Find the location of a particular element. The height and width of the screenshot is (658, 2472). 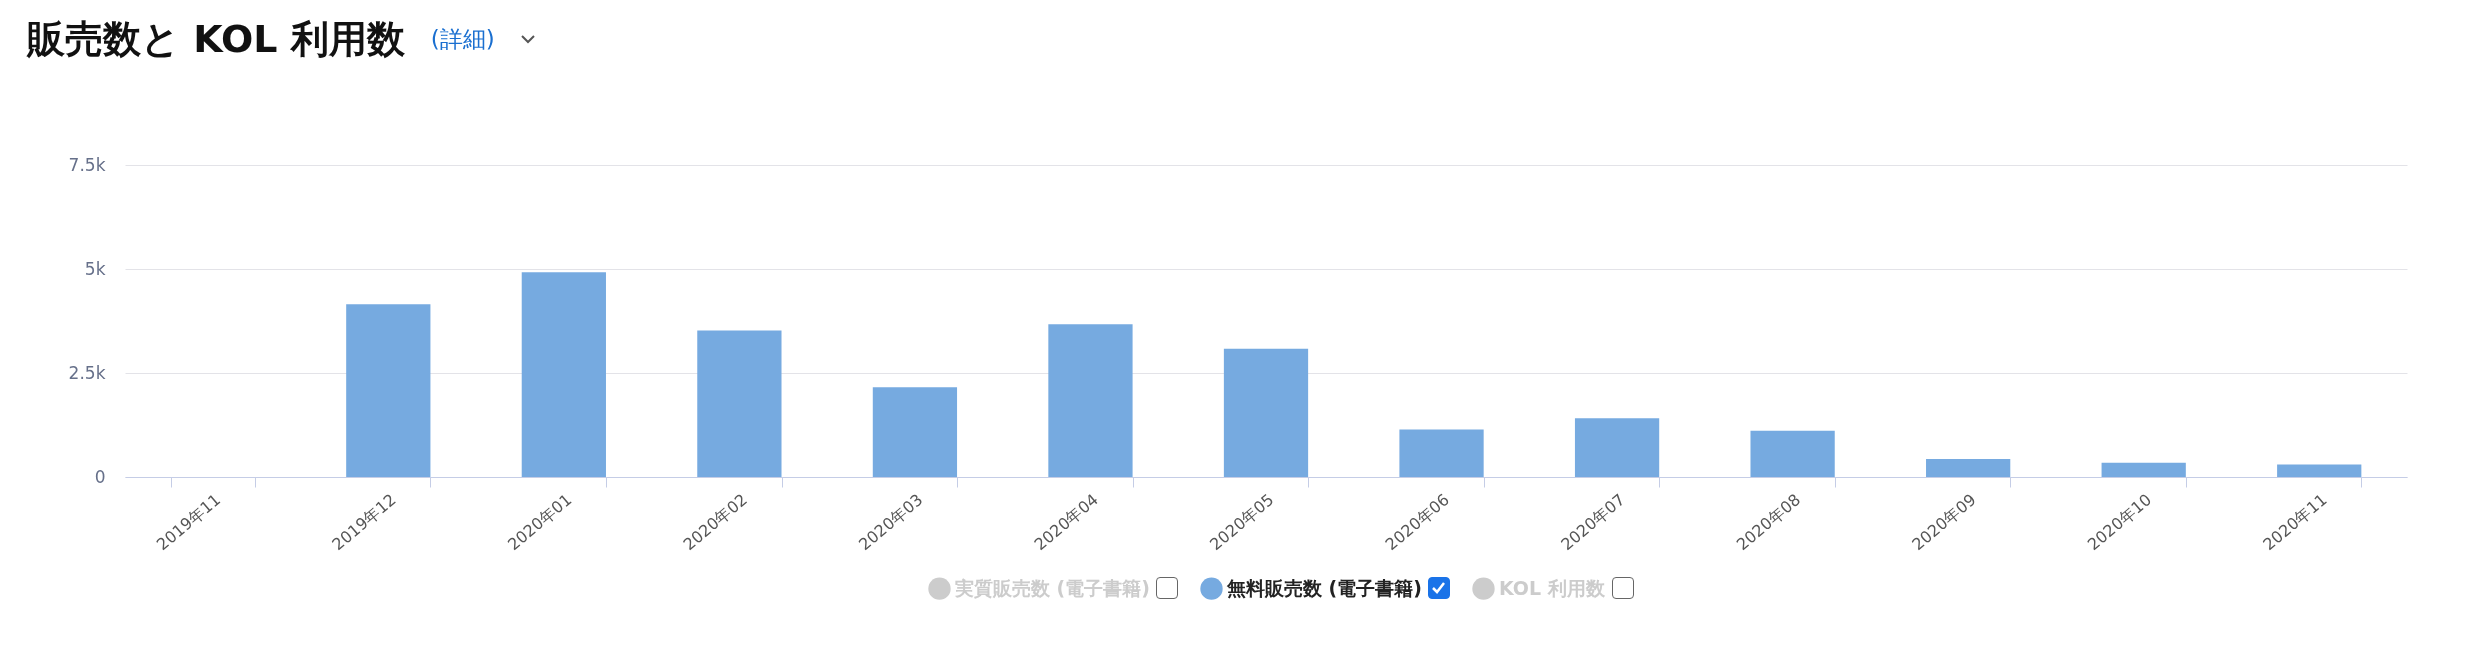

chart-title: 販売数と KOL 利用数 is located at coordinates (216, 39).